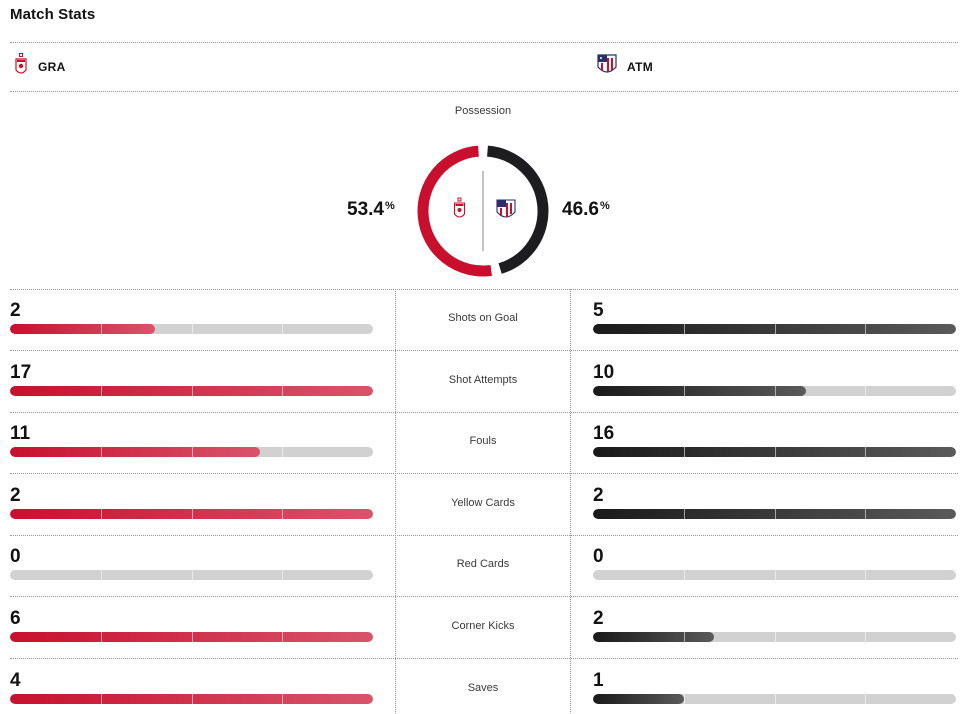 The height and width of the screenshot is (714, 966). I want to click on home-stat-value: 4, so click(15, 680).